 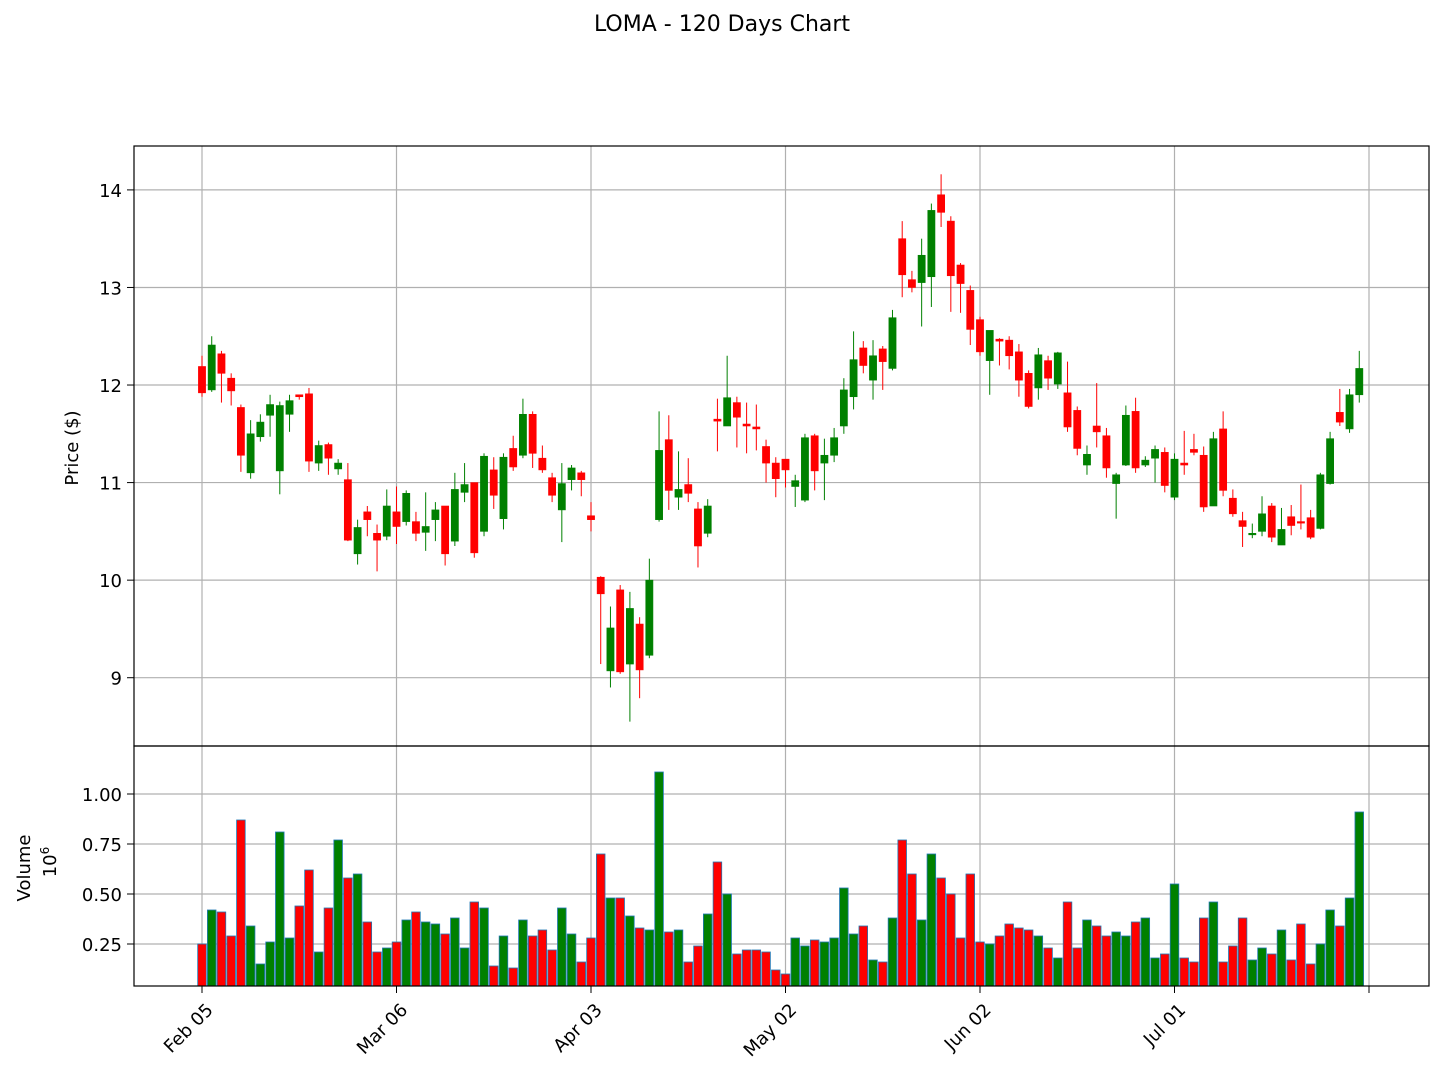 I want to click on x-tick-label: Feb 05, so click(x=189, y=1029).